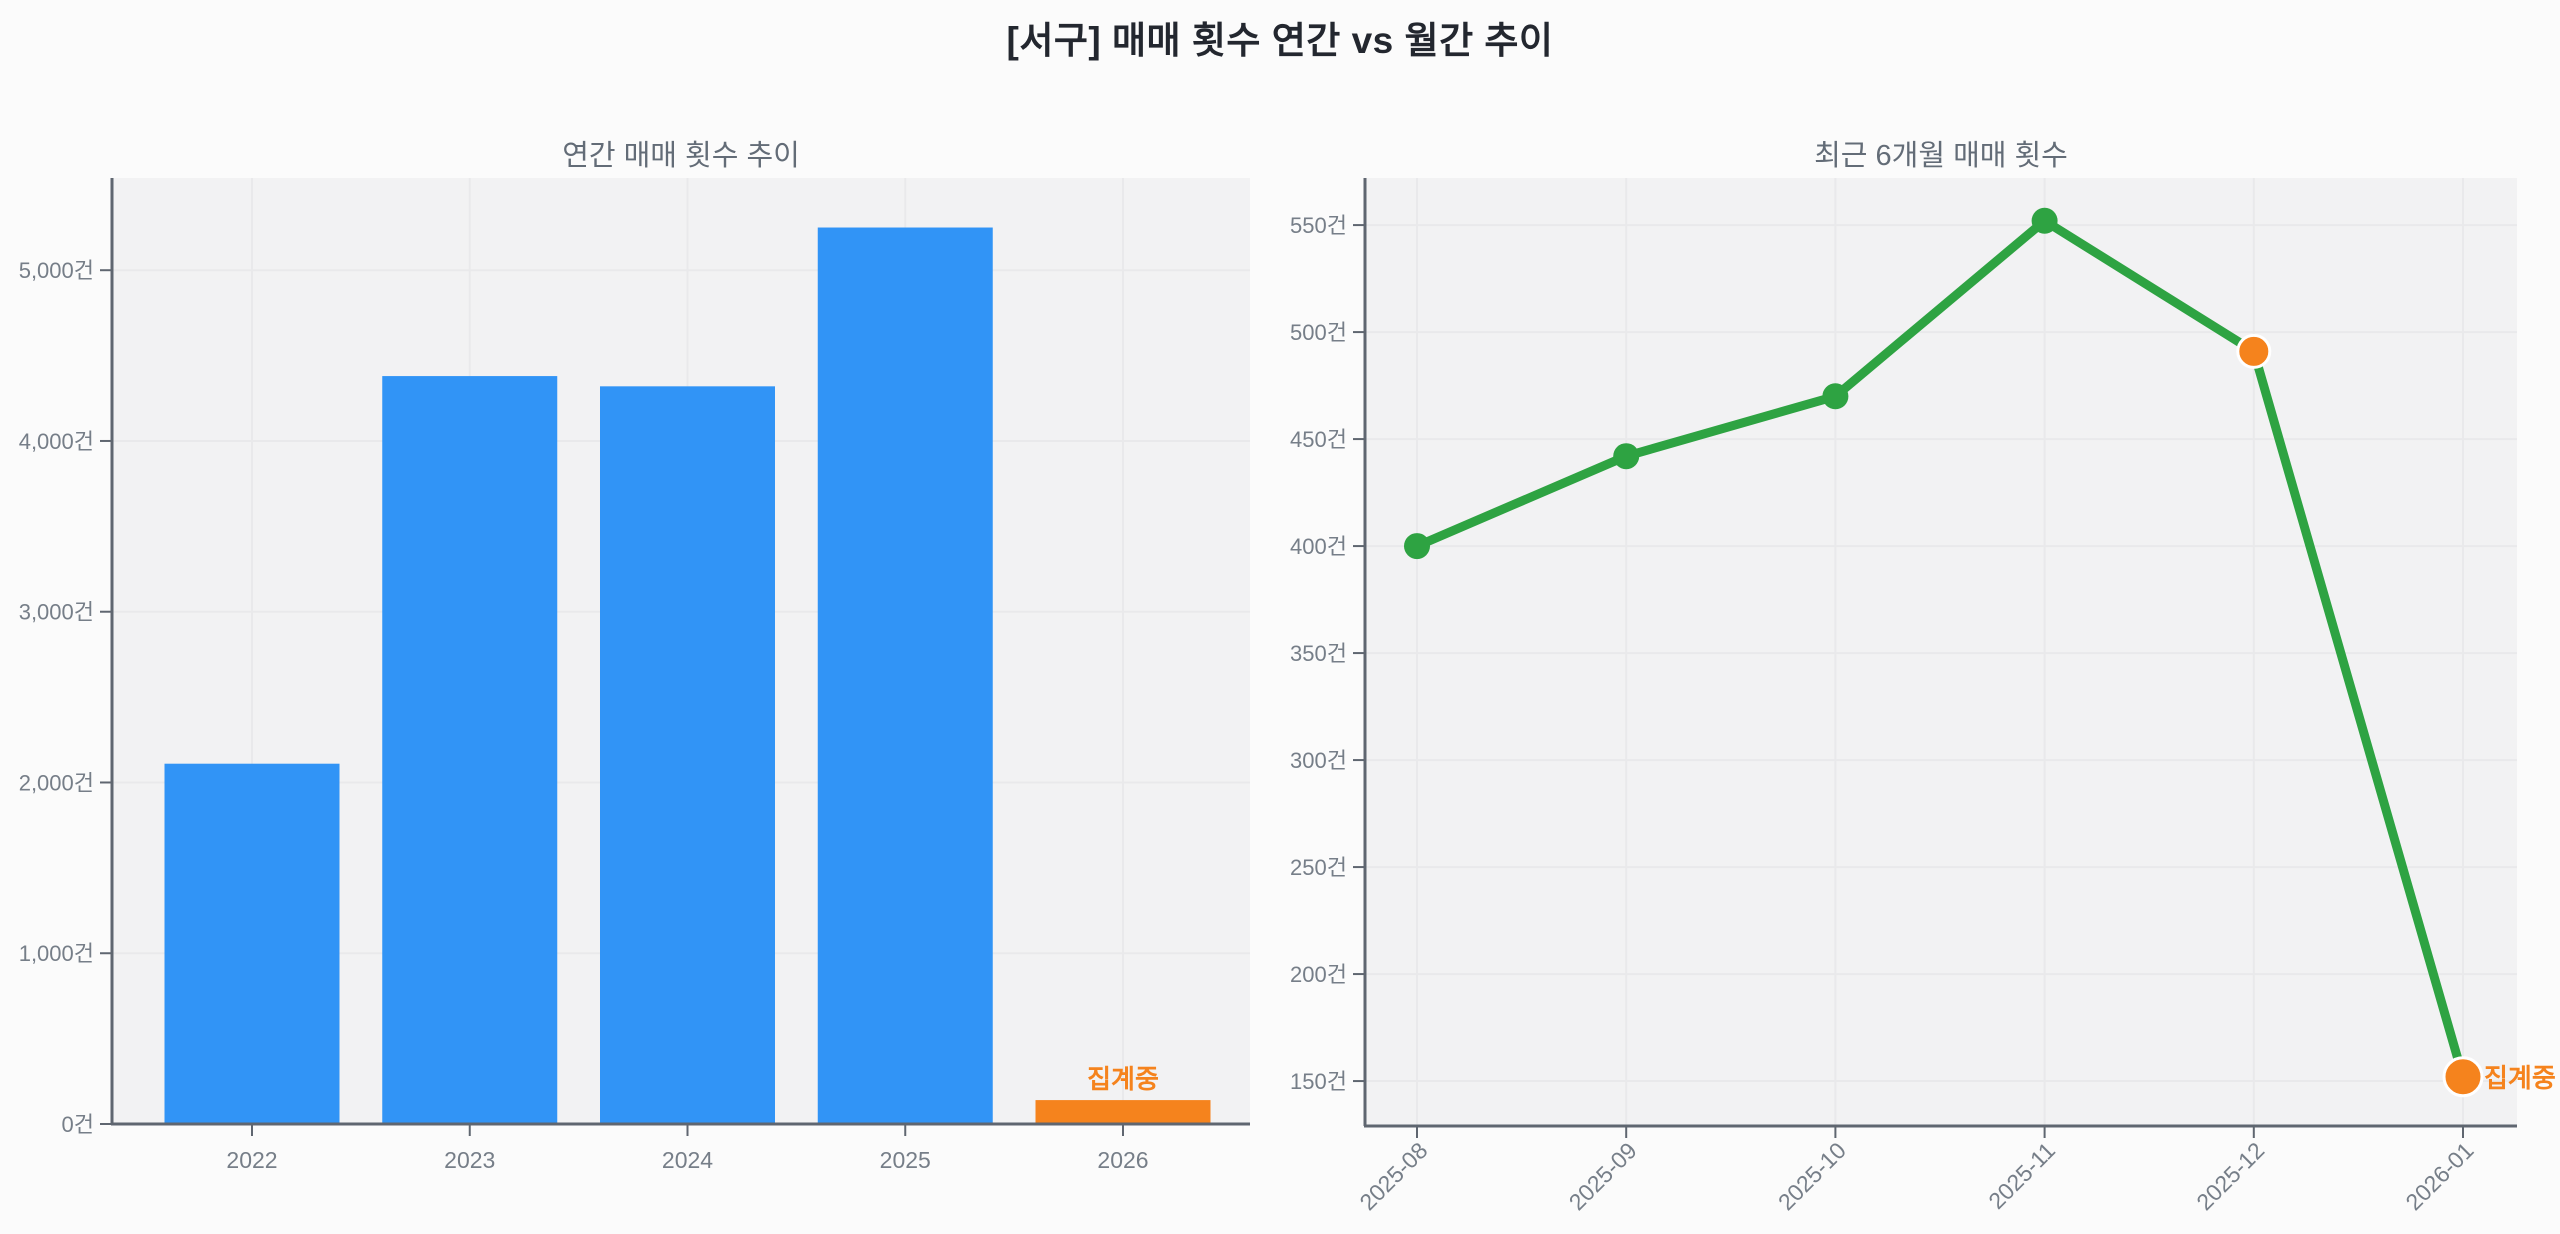 The width and height of the screenshot is (2560, 1234). Describe the element at coordinates (56, 612) in the screenshot. I see `y-tick-label: 3,000건` at that location.